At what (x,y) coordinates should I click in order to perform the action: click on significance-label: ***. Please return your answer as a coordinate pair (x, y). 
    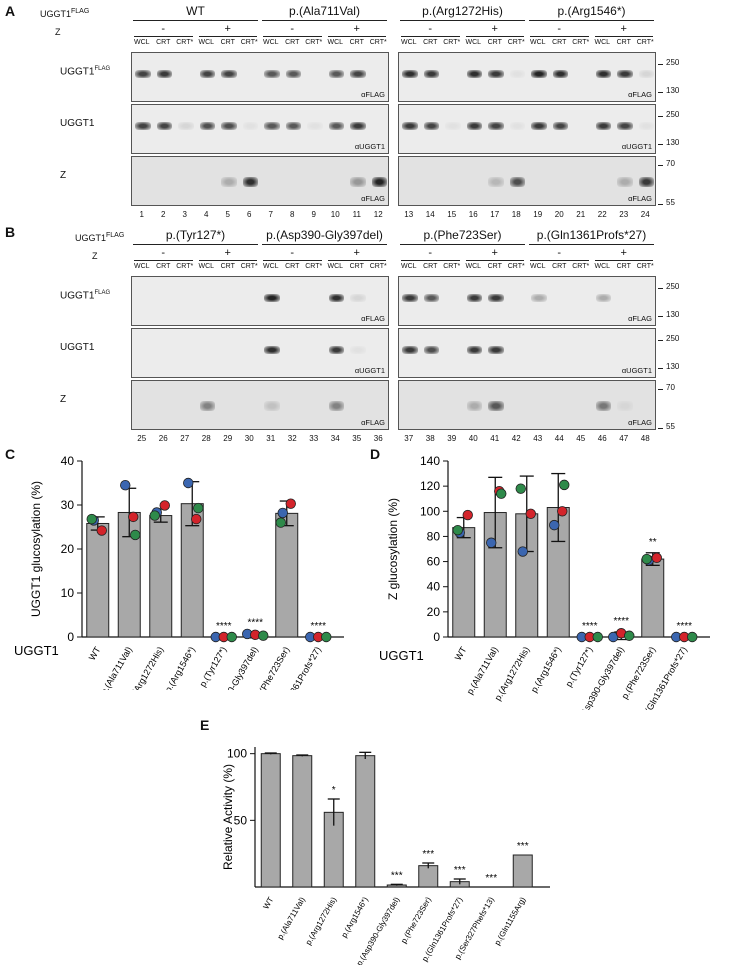
    Looking at the image, I should click on (397, 875).